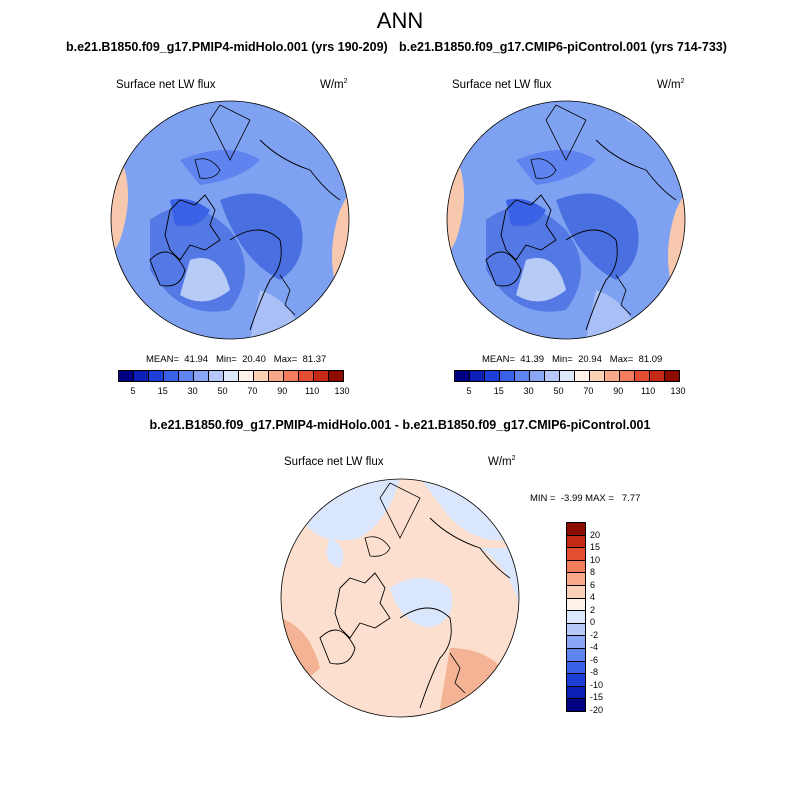  What do you see at coordinates (594, 647) in the screenshot?
I see `colorbar-tick-label: -4` at bounding box center [594, 647].